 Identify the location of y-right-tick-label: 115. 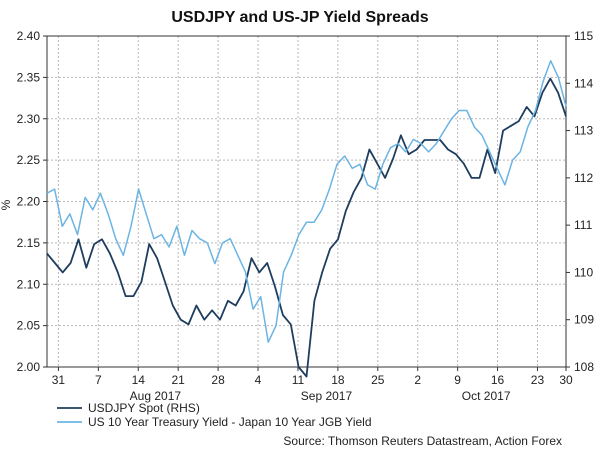
(583, 36).